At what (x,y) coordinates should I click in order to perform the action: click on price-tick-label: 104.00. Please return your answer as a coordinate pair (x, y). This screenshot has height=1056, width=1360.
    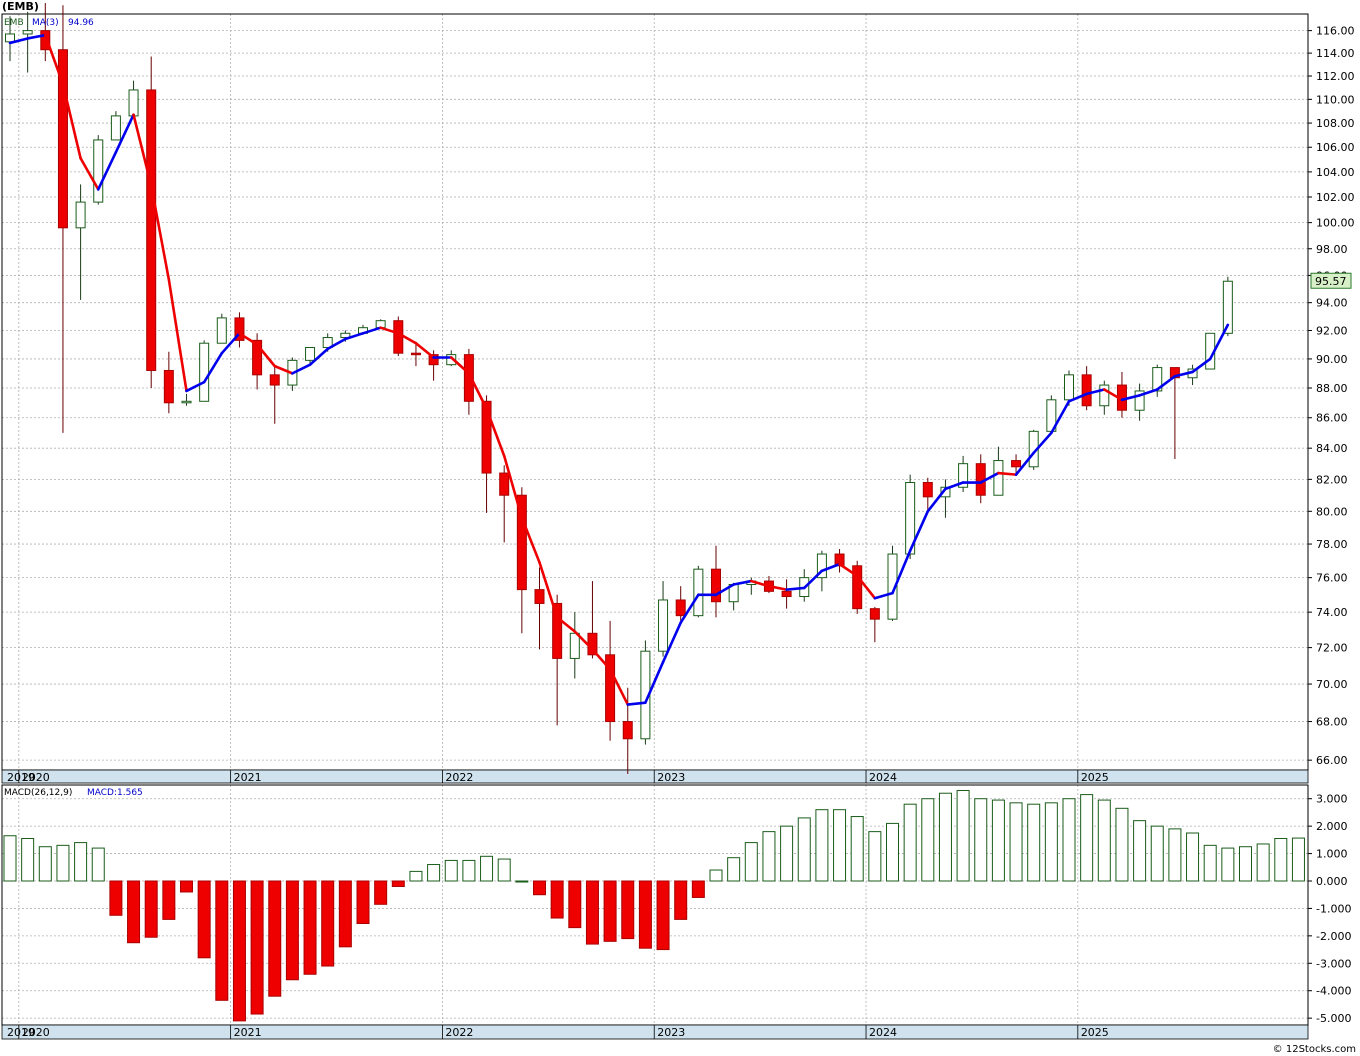
    Looking at the image, I should click on (1335, 172).